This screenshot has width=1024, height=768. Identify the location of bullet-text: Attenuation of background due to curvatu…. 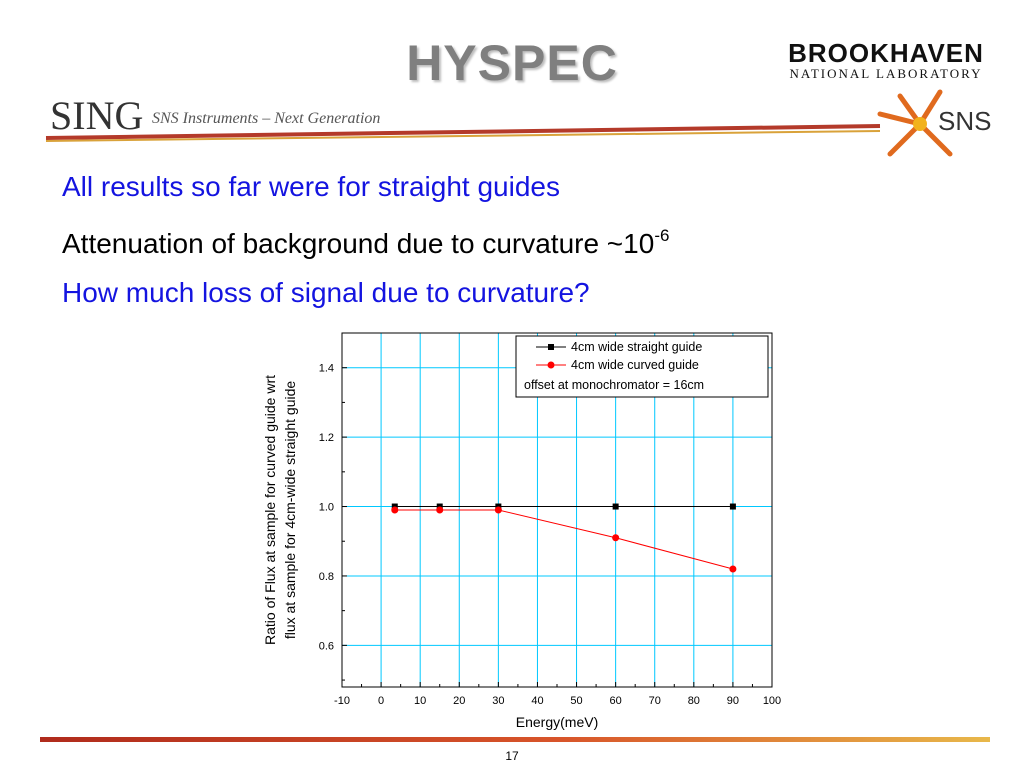
(358, 243).